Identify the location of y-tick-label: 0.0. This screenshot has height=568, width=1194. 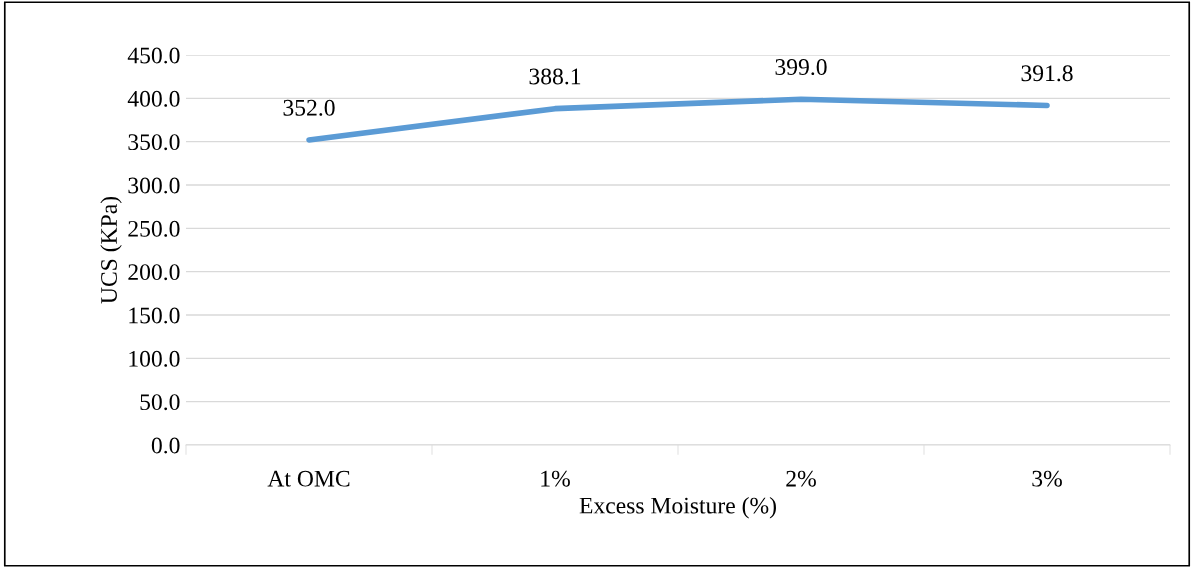
(165, 445).